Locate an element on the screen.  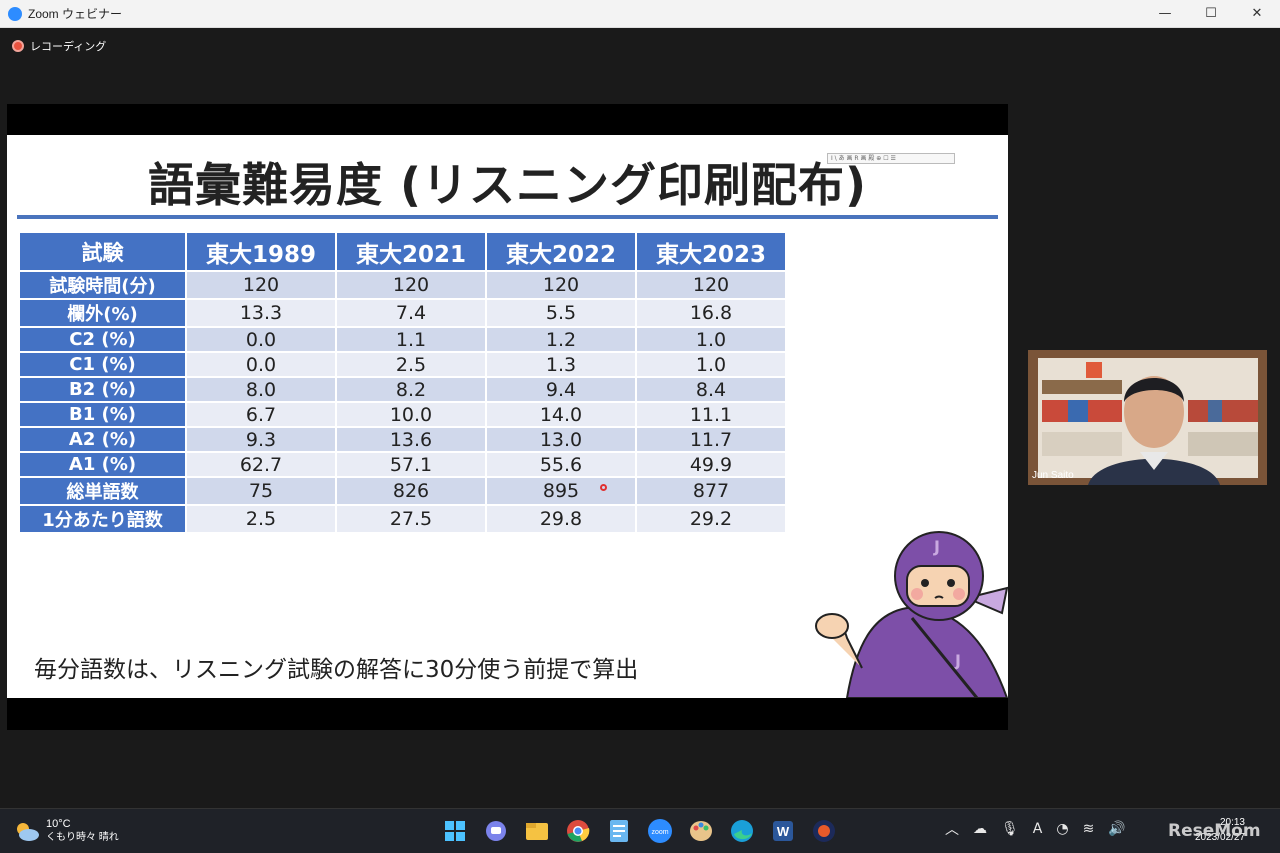
value-cell: 9.4 is located at coordinates (561, 389).